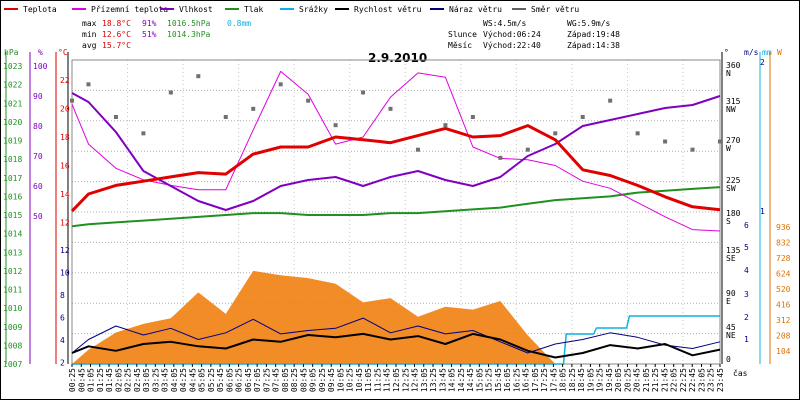 This screenshot has width=800, height=400. I want to click on x-tick-label: 20:45, so click(637, 380).